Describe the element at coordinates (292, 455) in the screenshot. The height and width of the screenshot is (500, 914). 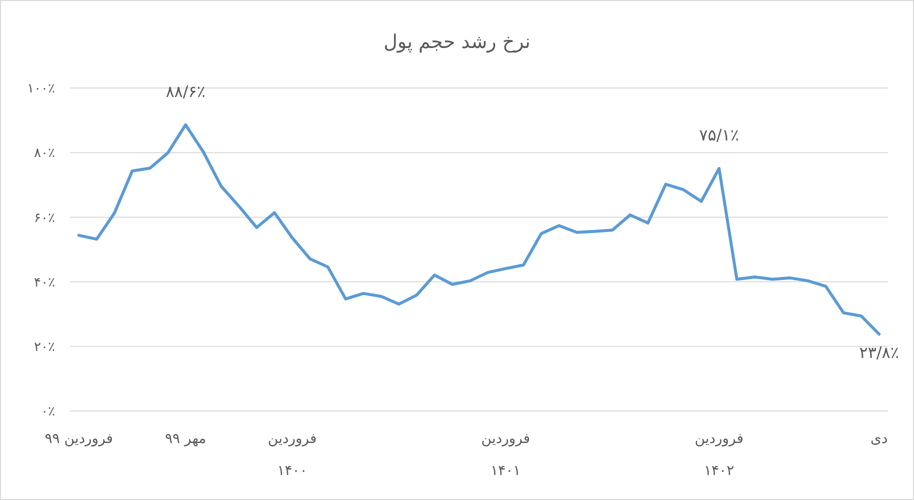
I see `x-tick-label: فروردین ۱۴۰۰` at that location.